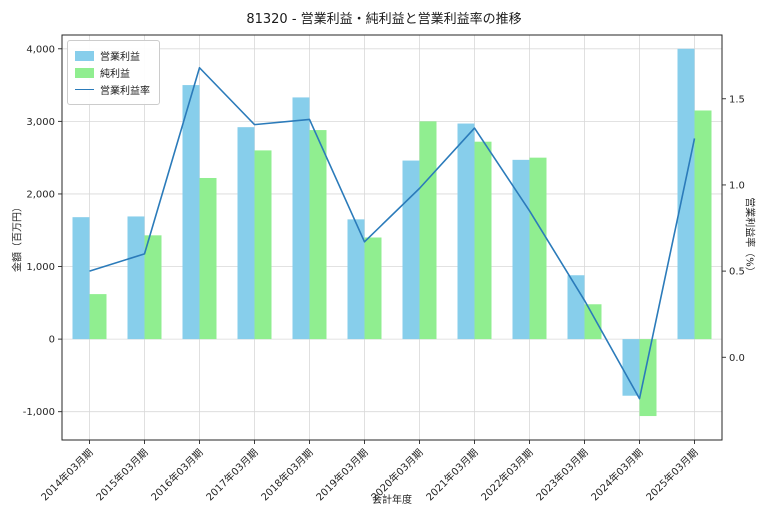  I want to click on legend-label: 純利益, so click(115, 74).